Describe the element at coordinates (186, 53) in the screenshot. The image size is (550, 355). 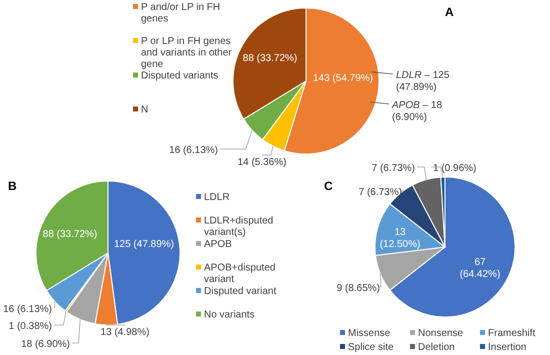
I see `legend-label: P or LP in FH genes and variants in other gene` at that location.